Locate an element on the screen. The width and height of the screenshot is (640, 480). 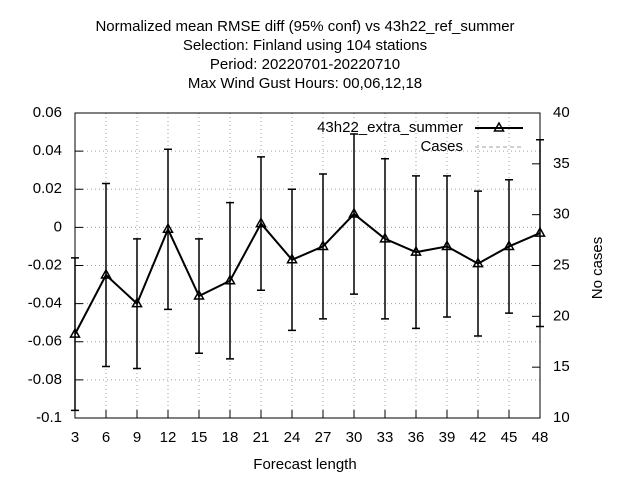
x-tick-label: 36 is located at coordinates (416, 437).